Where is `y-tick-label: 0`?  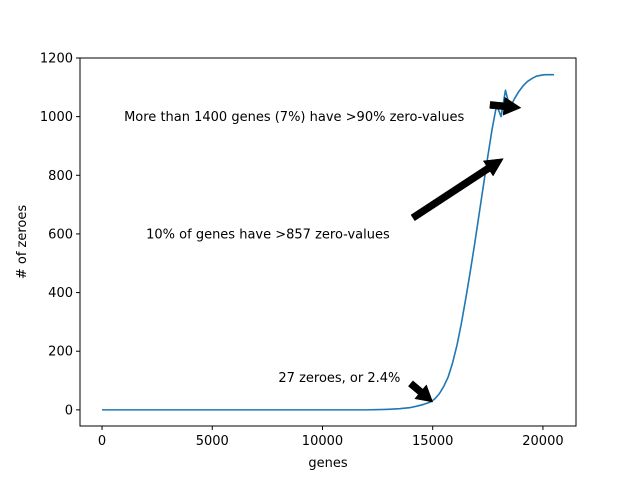
y-tick-label: 0 is located at coordinates (69, 410).